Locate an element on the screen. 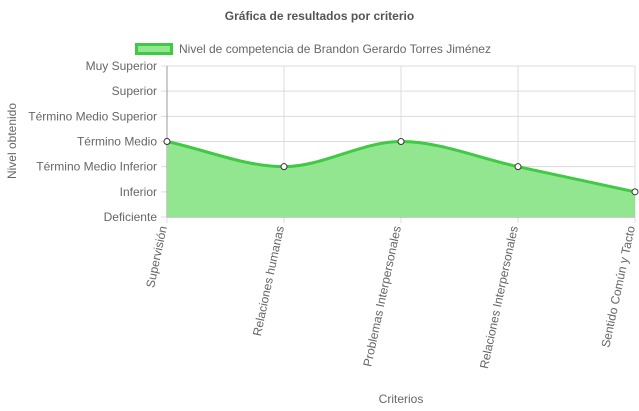 The width and height of the screenshot is (639, 411). x-tick-label: Problemas Interpersonales is located at coordinates (382, 296).